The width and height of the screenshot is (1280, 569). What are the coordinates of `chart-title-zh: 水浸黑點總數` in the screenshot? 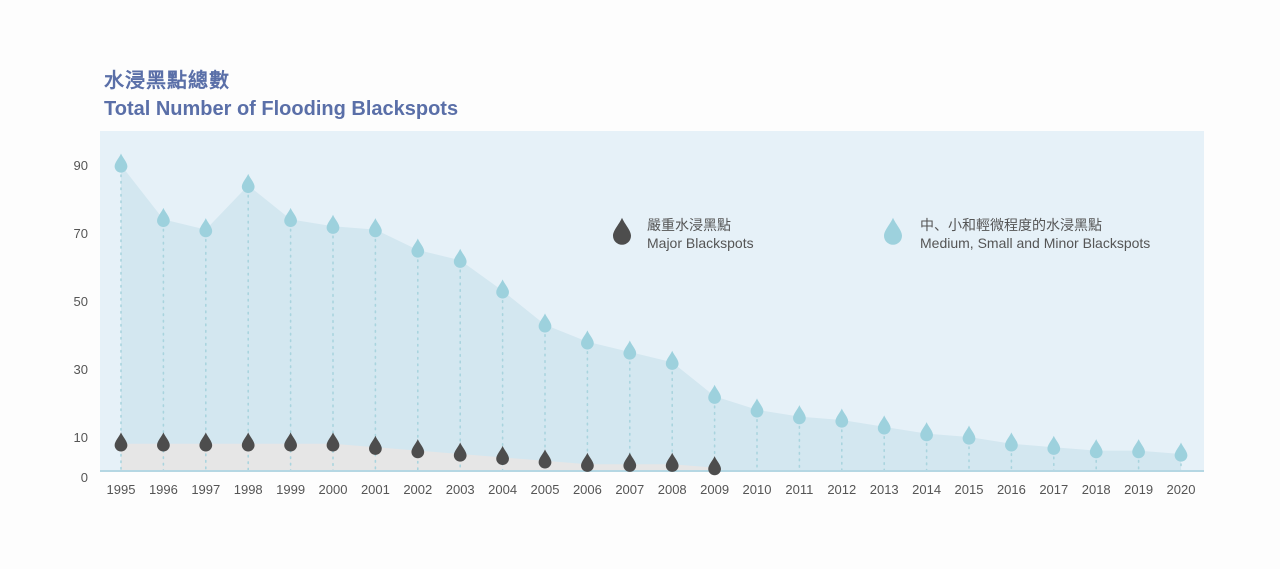 It's located at (167, 81).